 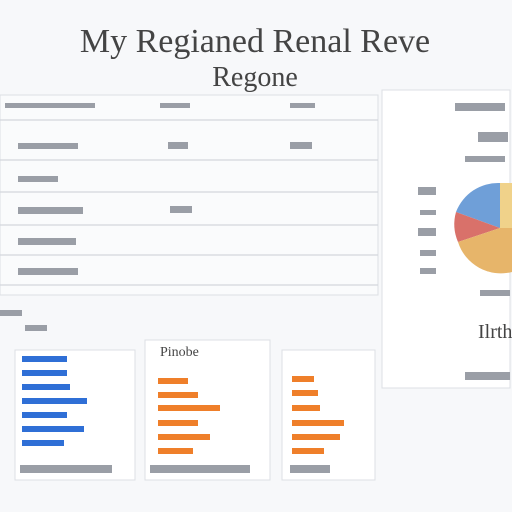 What do you see at coordinates (179, 352) in the screenshot?
I see `panel-label: Pinobe` at bounding box center [179, 352].